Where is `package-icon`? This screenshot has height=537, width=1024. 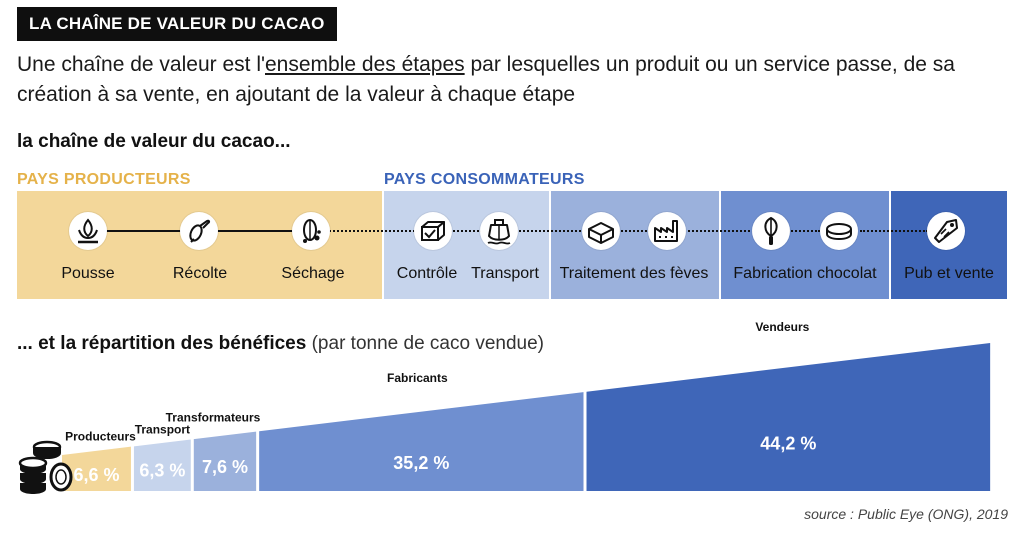
package-icon is located at coordinates (601, 231).